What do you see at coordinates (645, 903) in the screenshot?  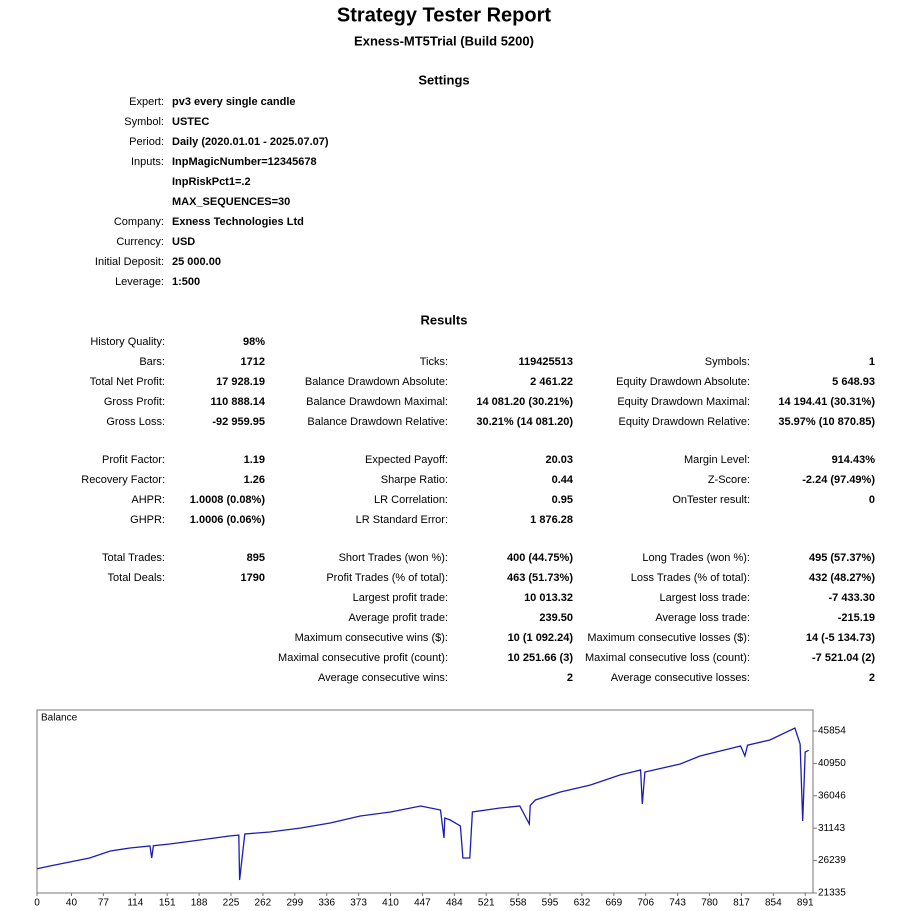 I see `x-tick-label: 706` at bounding box center [645, 903].